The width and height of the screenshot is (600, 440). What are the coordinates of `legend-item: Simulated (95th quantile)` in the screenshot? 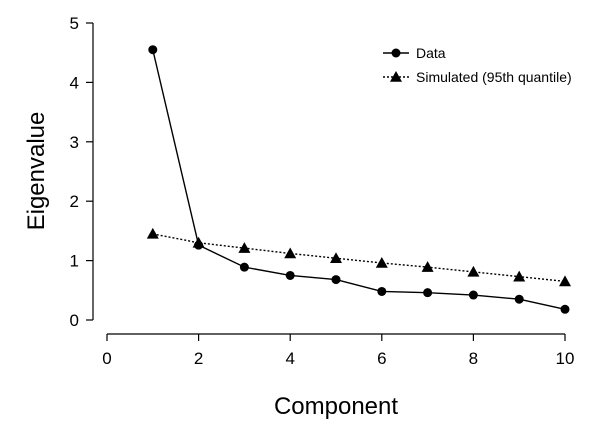 It's located at (477, 77).